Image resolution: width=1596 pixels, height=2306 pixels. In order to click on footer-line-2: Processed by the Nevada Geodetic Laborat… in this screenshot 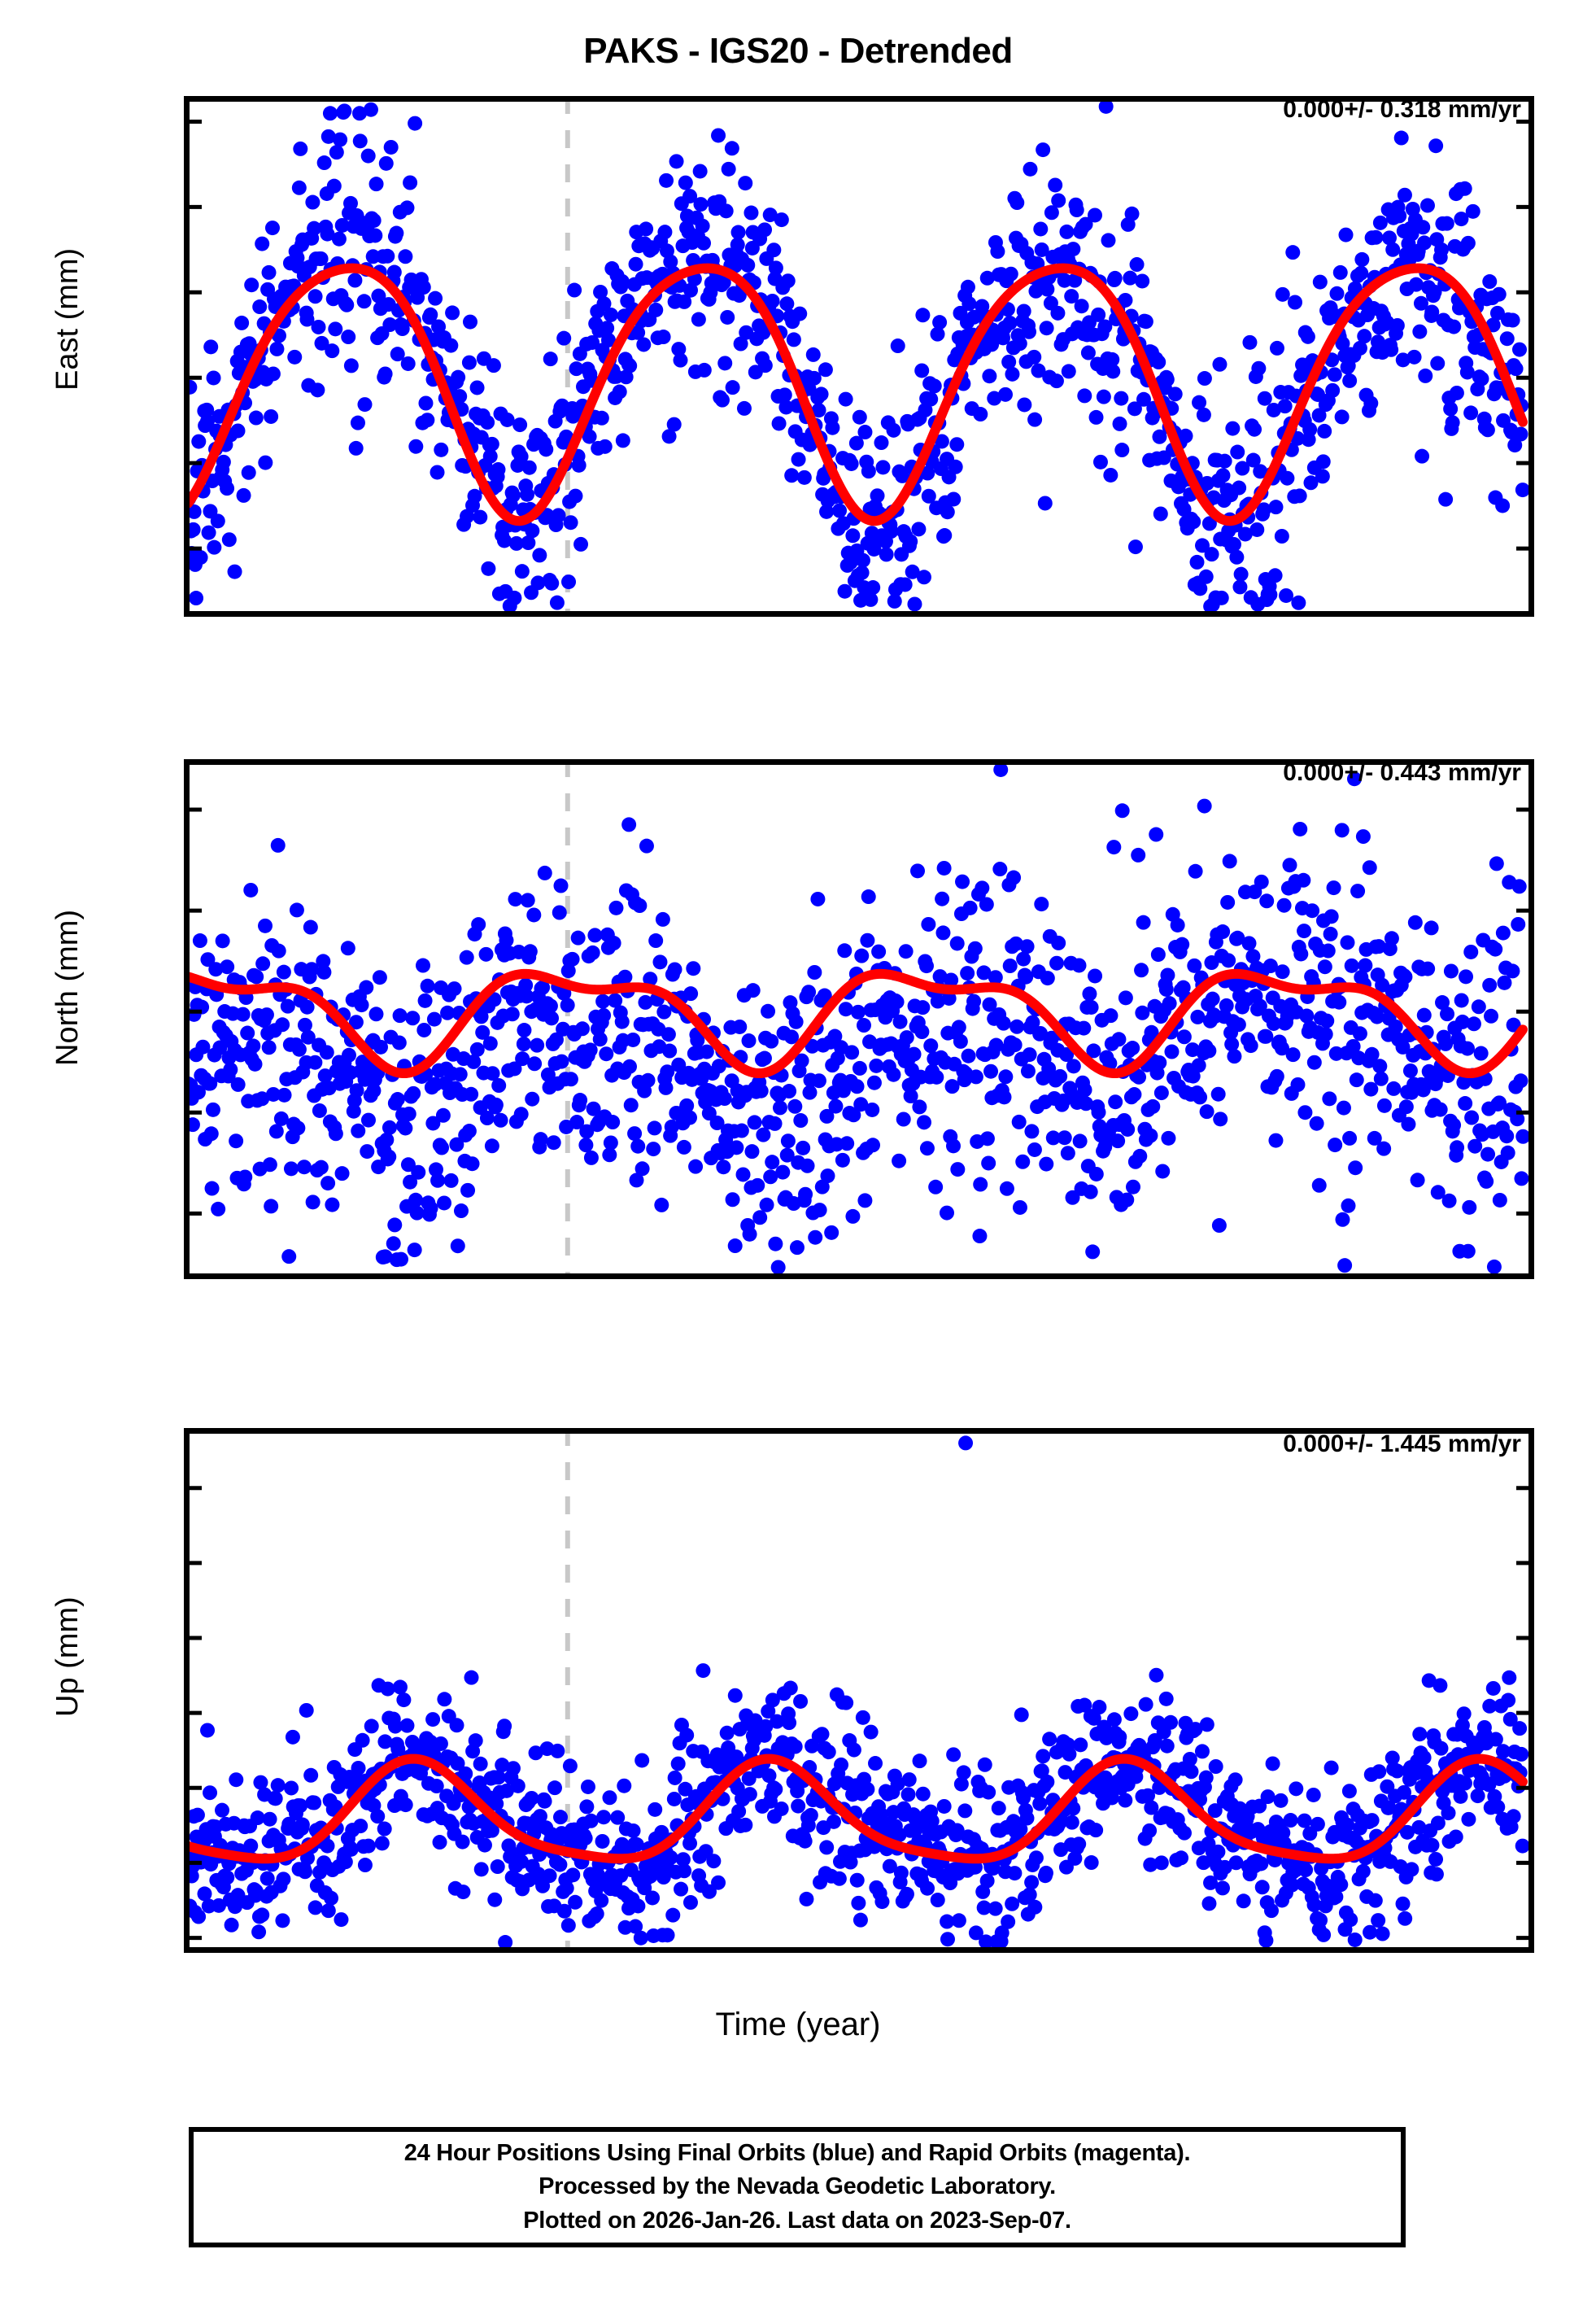, I will do `click(797, 2186)`.